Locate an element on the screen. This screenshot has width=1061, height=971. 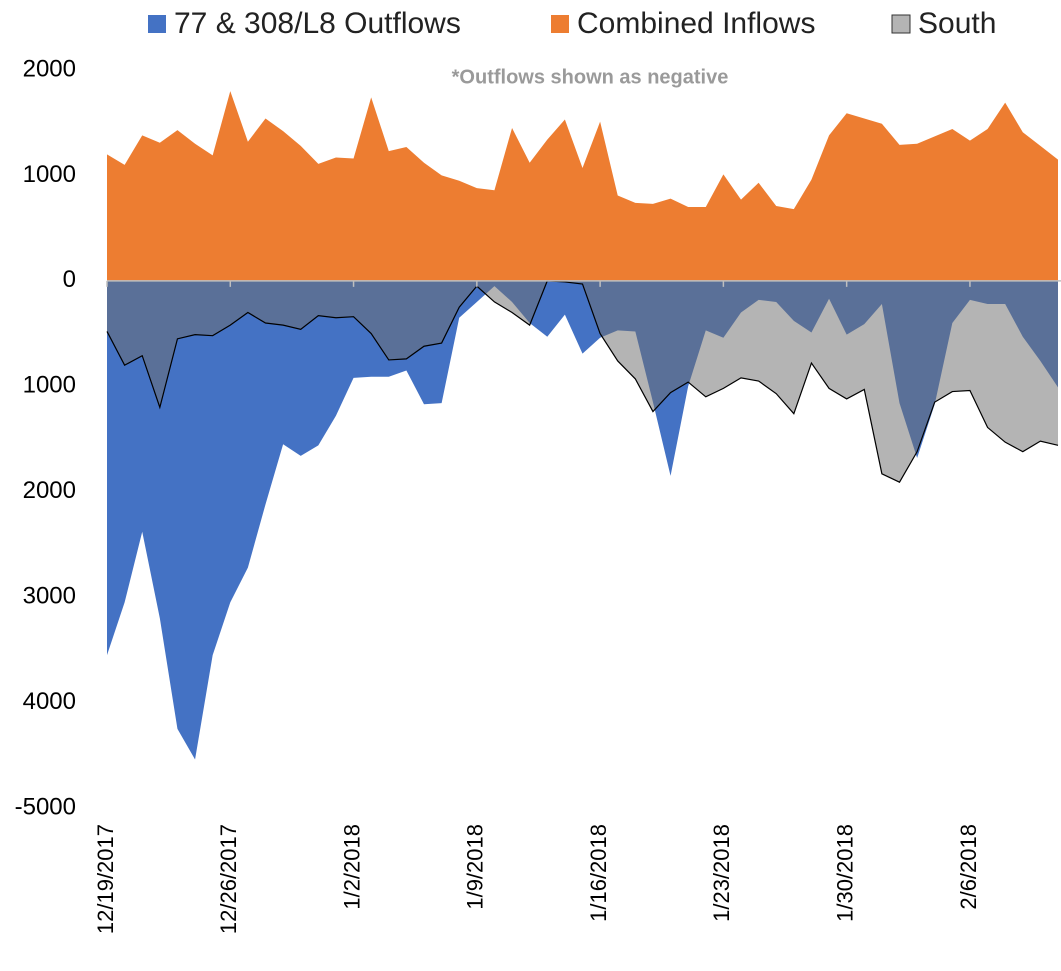
x-tick-label: 1/16/2018 is located at coordinates (598, 873).